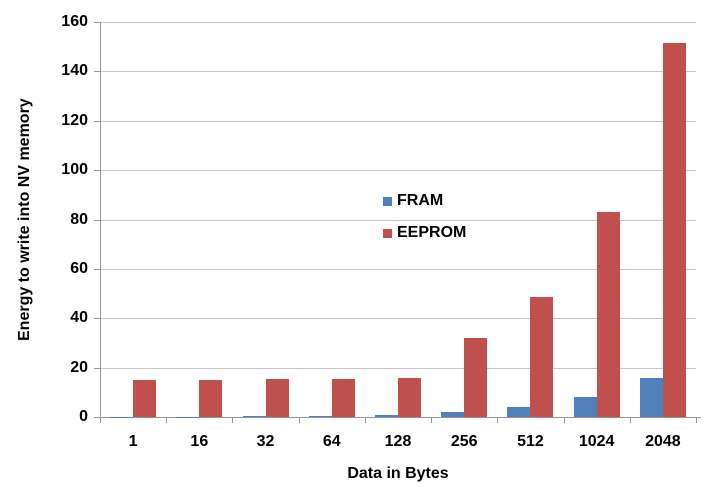  What do you see at coordinates (530, 441) in the screenshot?
I see `x-tick-label-512: 512` at bounding box center [530, 441].